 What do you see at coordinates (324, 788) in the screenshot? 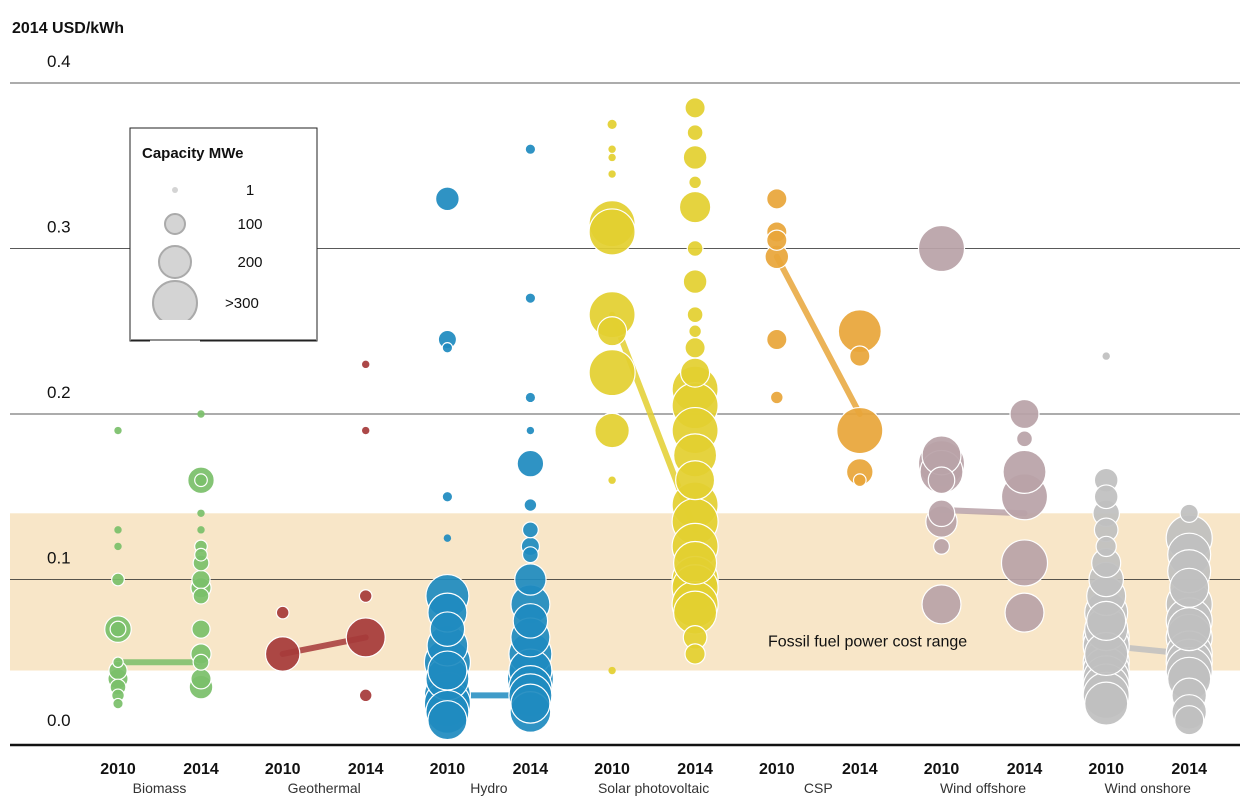
I see `technology-label: Geothermal` at bounding box center [324, 788].